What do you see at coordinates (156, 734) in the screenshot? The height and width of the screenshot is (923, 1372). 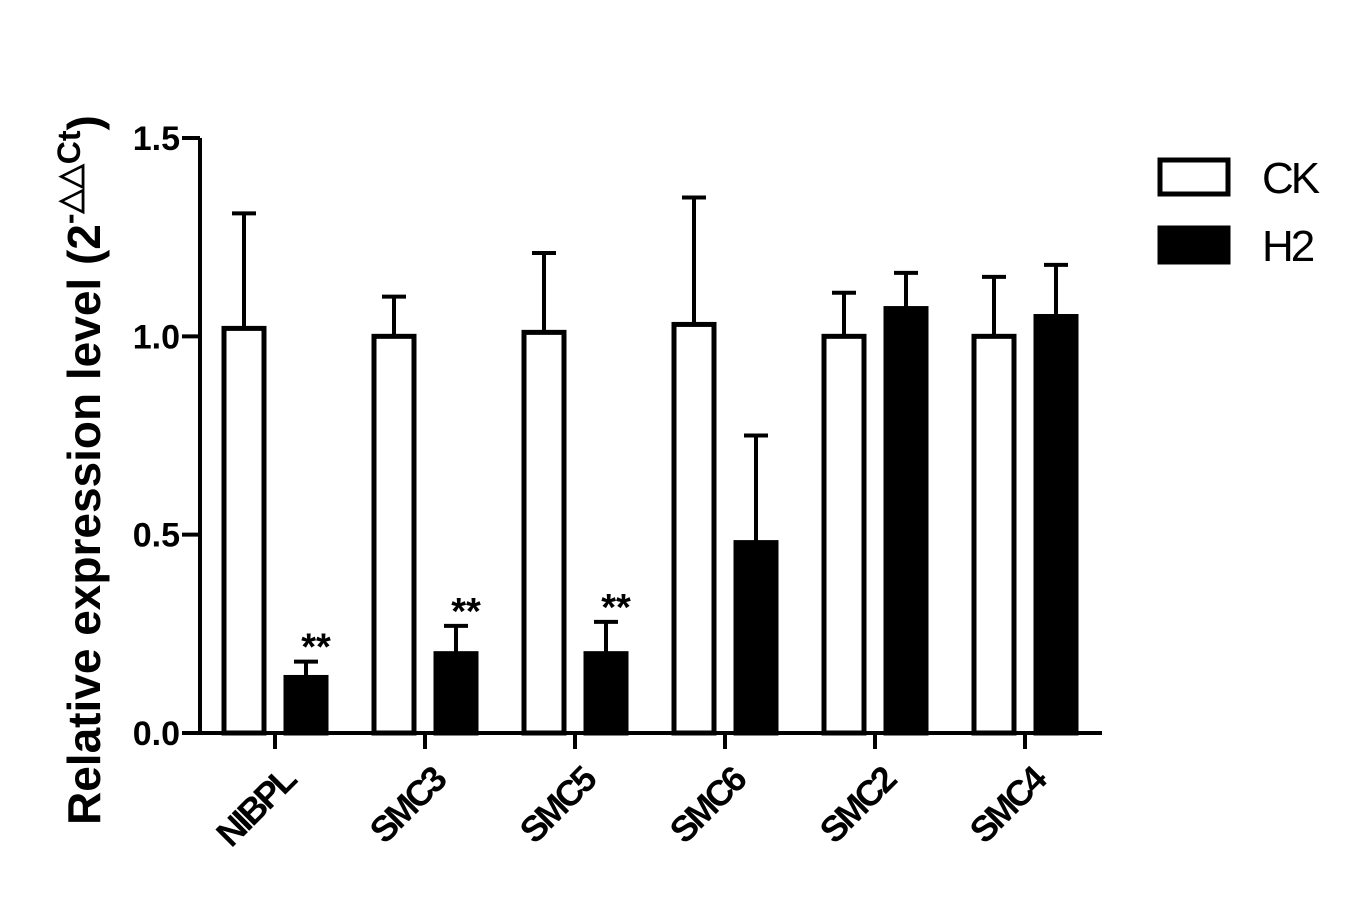 I see `y-tick-label: 0.0` at bounding box center [156, 734].